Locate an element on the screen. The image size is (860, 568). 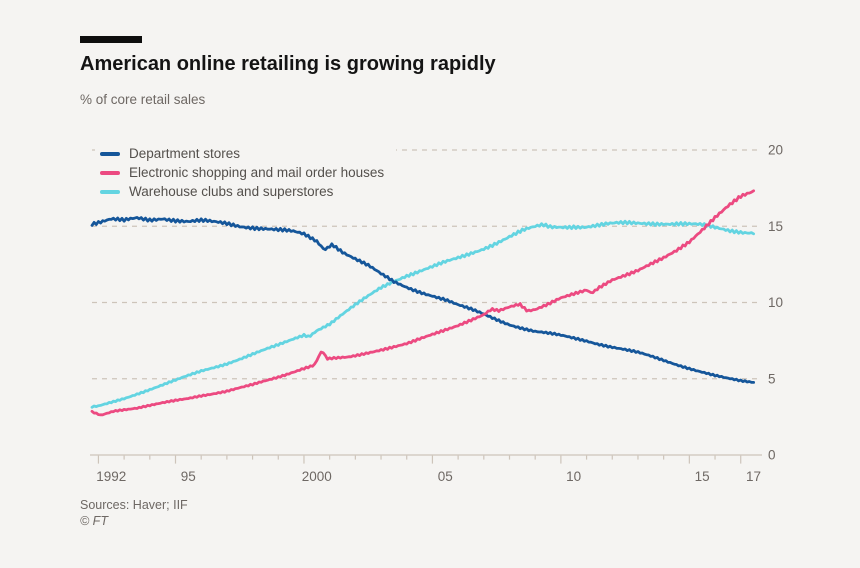
svg-text: 1992 is located at coordinates (111, 476).